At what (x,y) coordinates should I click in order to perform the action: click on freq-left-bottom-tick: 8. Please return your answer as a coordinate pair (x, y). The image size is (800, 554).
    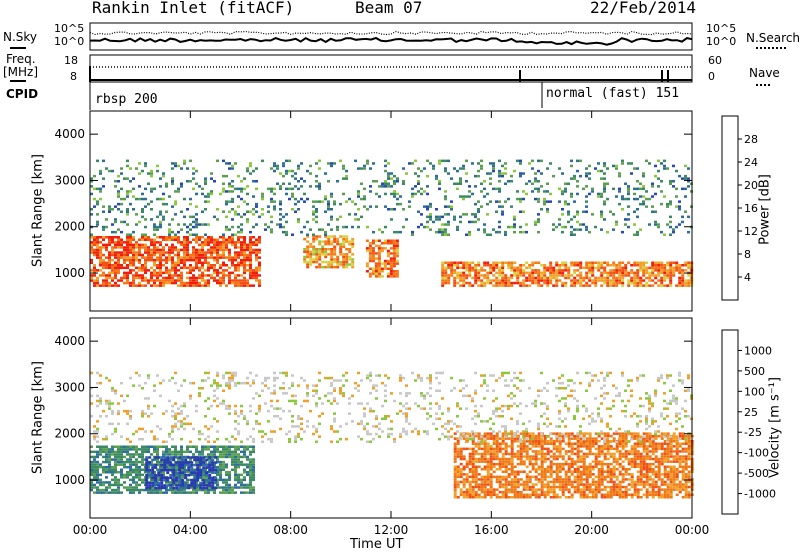
    Looking at the image, I should click on (73, 76).